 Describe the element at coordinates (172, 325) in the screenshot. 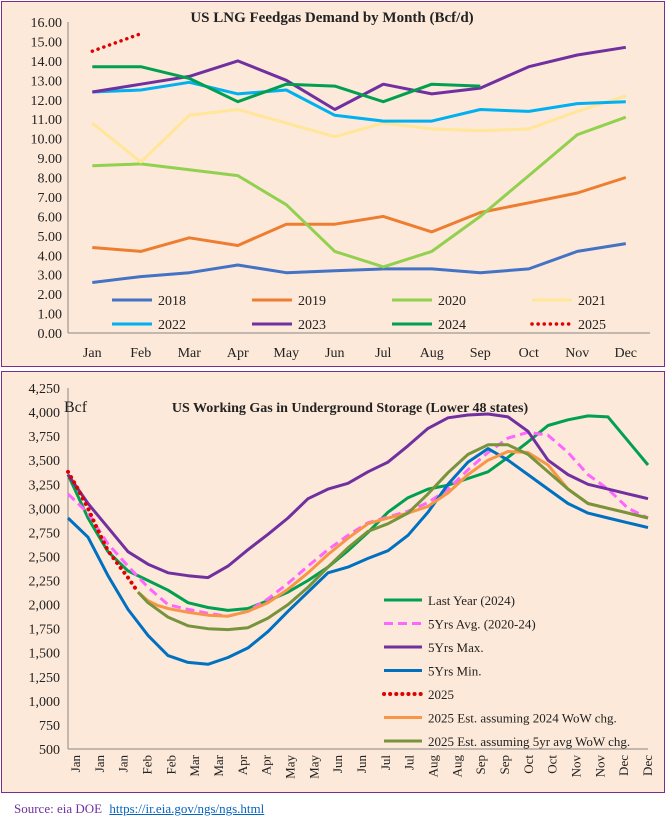

I see `legend-label: 2022` at that location.